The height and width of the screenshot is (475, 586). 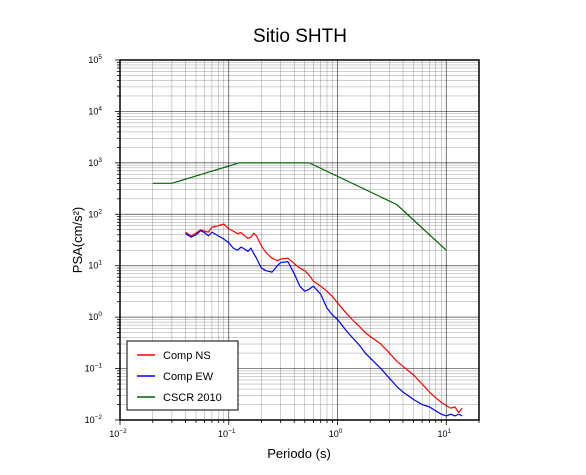 I want to click on x-tick-label: 10⁻², so click(x=118, y=433).